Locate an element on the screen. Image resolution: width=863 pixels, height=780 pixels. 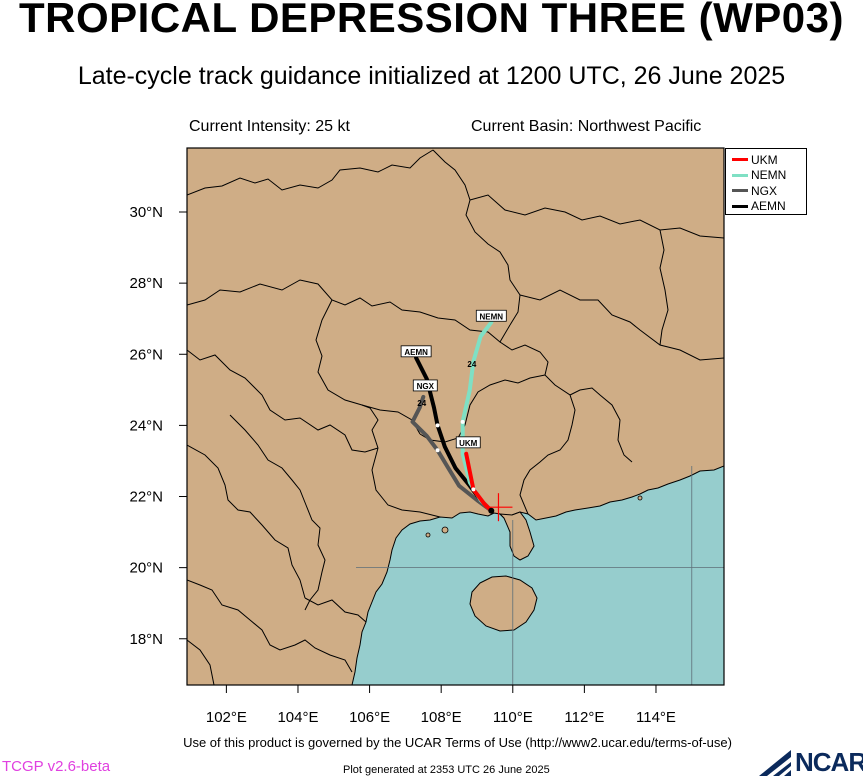
generated-timestamp: Plot generated at 2353 UTC 26 June 2025 is located at coordinates (446, 770).